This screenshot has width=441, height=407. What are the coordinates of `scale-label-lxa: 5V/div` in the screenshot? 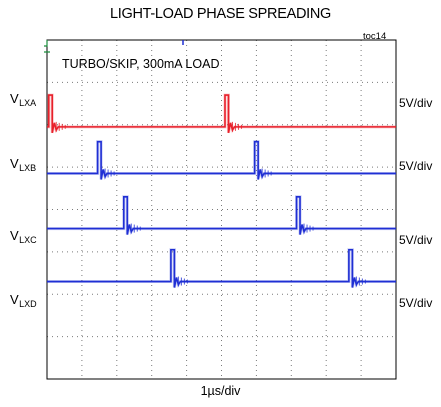 It's located at (416, 103).